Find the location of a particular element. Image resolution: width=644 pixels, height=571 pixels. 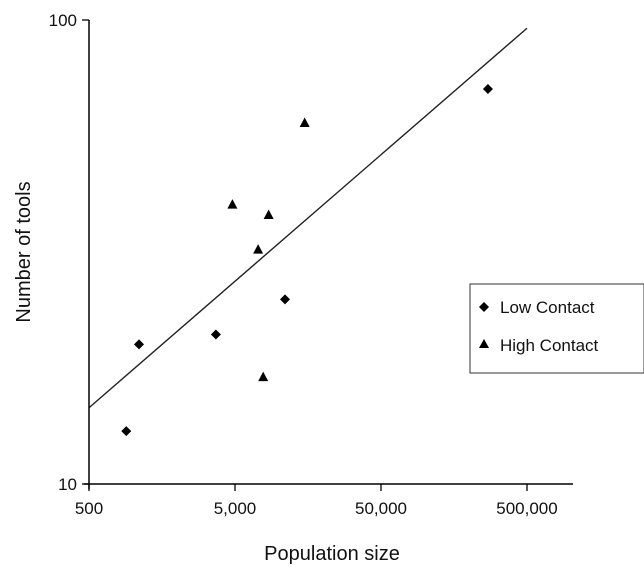

y-tick-label: 100 is located at coordinates (63, 20).